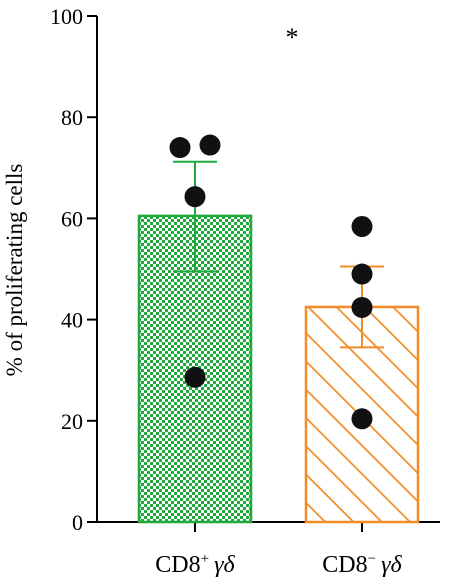  What do you see at coordinates (391, 565) in the screenshot?
I see `category-label-1-greek: γδ` at bounding box center [391, 565].